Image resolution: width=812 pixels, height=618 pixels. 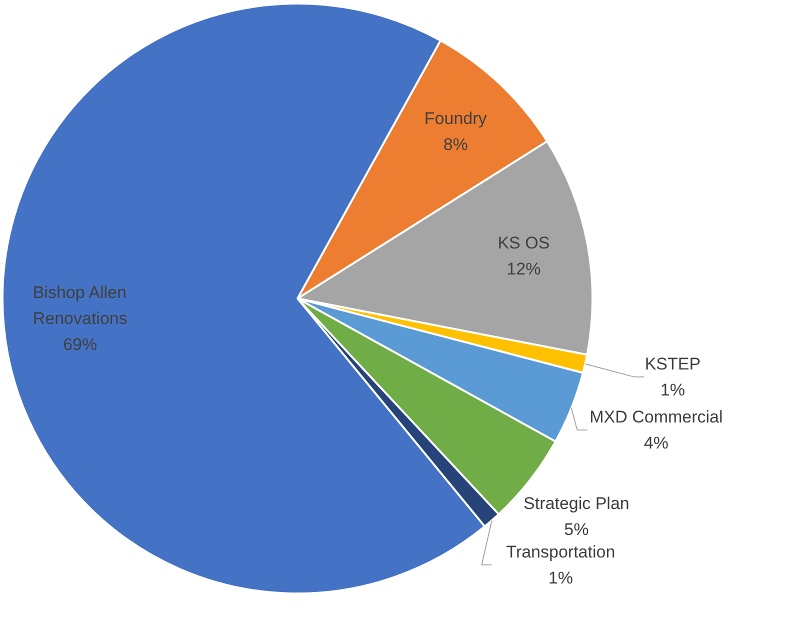 I want to click on slice-label: Transportation, so click(x=561, y=552).